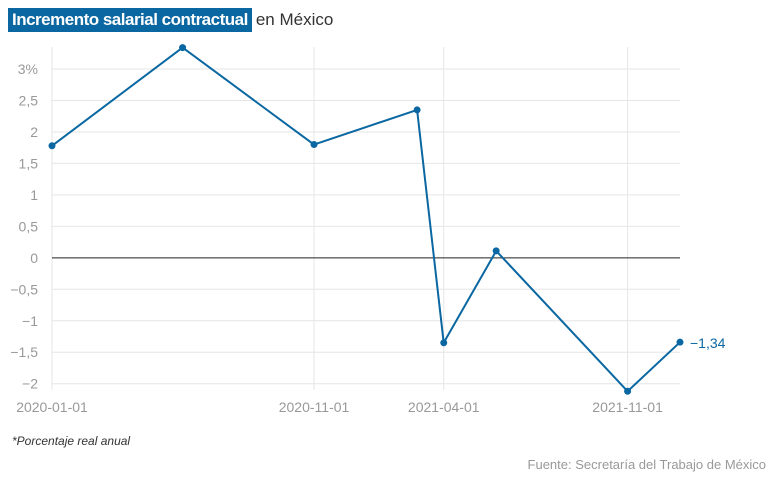 This screenshot has height=483, width=776. Describe the element at coordinates (34, 195) in the screenshot. I see `y-tick-label: 1` at that location.